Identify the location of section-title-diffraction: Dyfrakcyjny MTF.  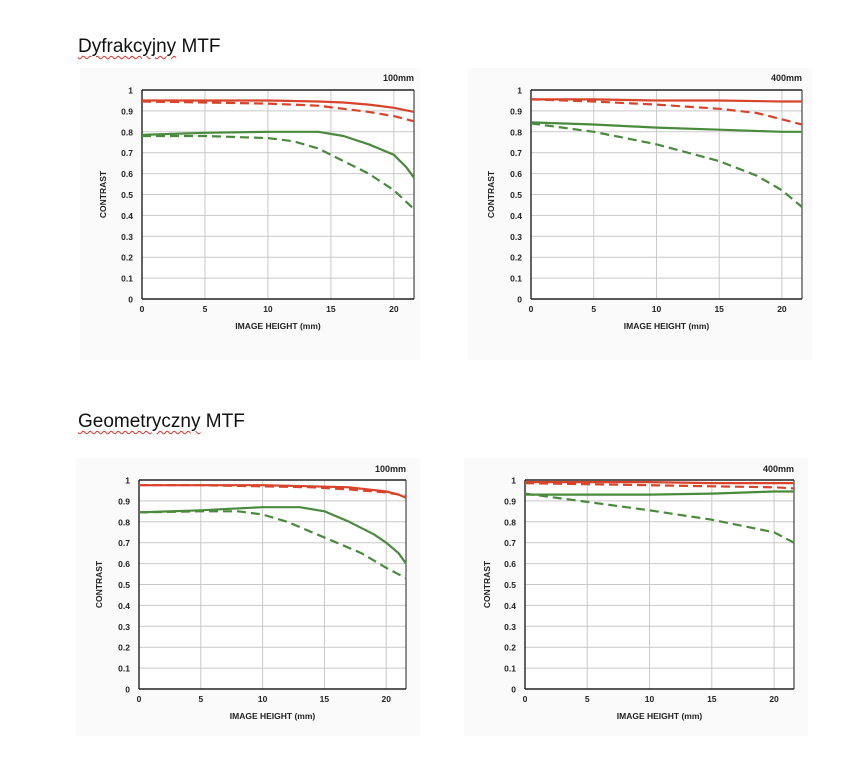
(149, 47).